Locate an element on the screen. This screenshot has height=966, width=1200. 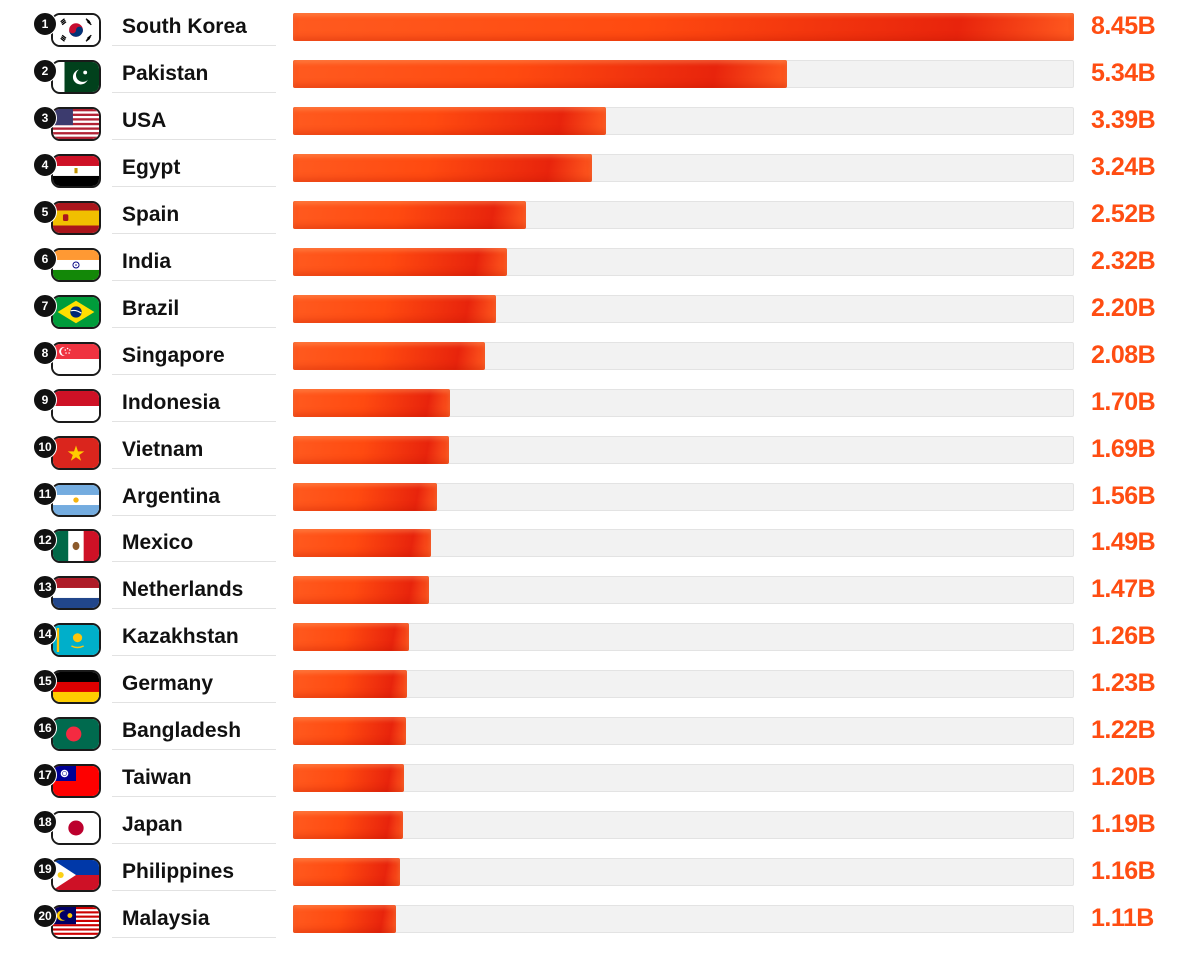
flag-bangladesh-icon is located at coordinates (76, 734).